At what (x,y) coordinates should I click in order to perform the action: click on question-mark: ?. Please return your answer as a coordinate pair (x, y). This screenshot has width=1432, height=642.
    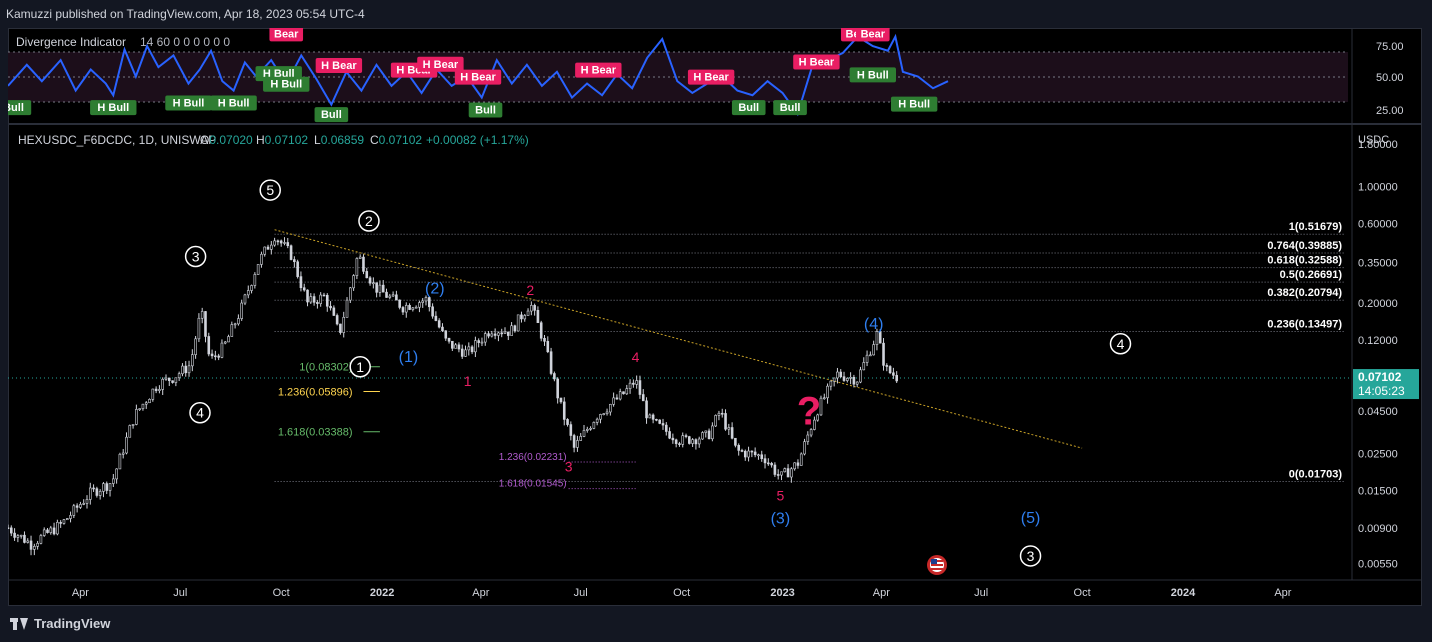
    Looking at the image, I should click on (809, 411).